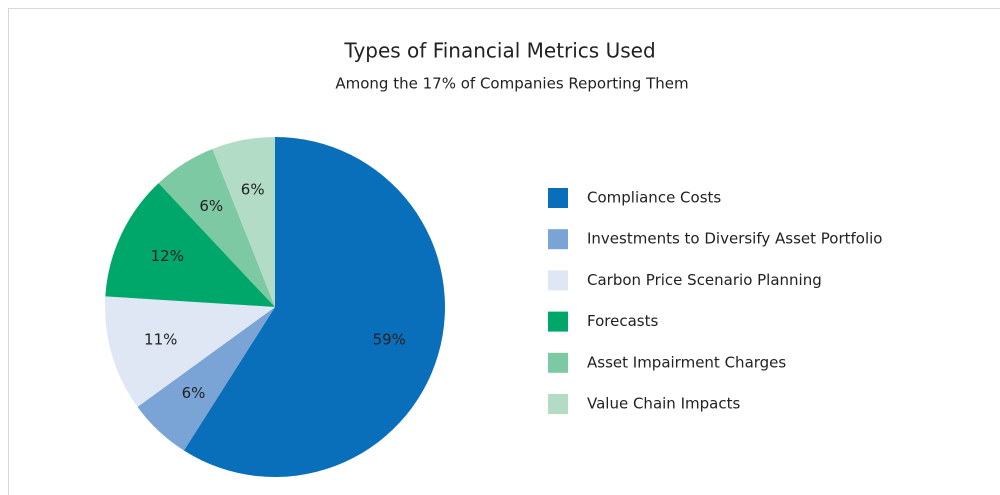 This screenshot has width=1000, height=495. I want to click on legend-label: Asset Impairment Charges, so click(686, 362).